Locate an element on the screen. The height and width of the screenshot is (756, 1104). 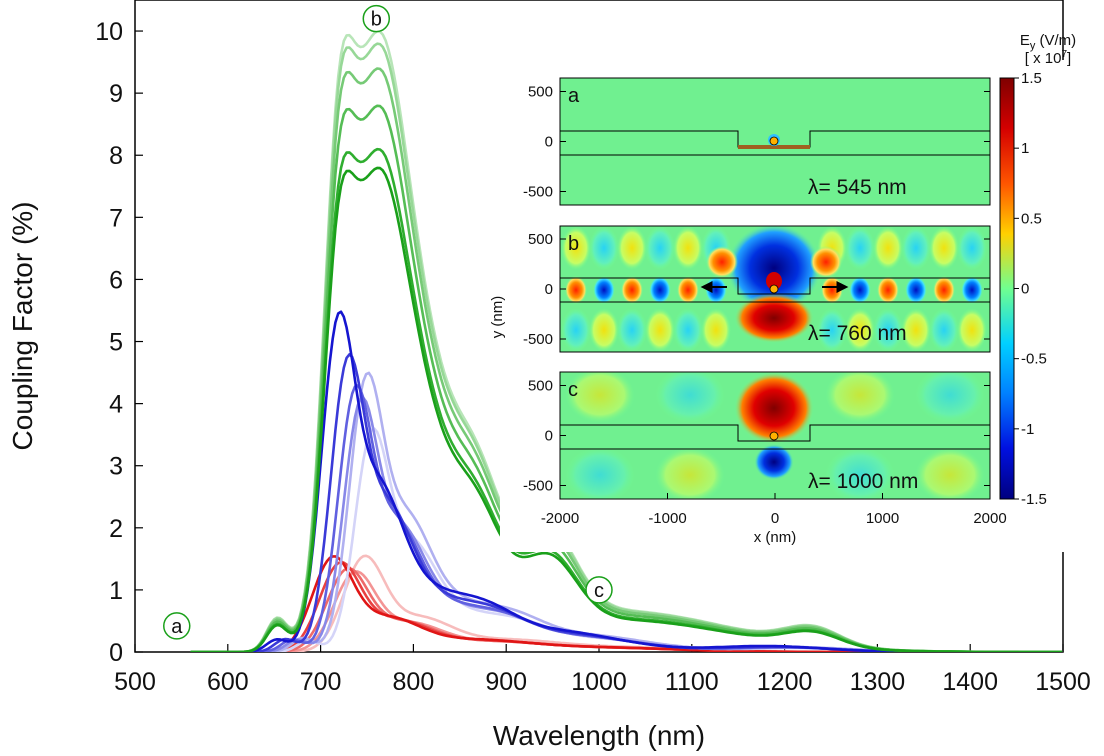
inset-x-tick-label: -2000 is located at coordinates (560, 518).